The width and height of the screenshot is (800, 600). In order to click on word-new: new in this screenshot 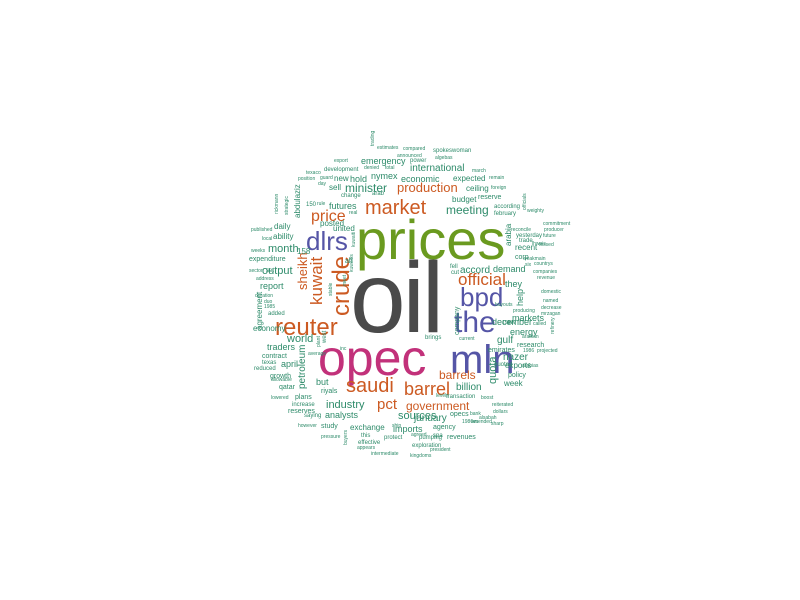, I will do `click(341, 178)`.